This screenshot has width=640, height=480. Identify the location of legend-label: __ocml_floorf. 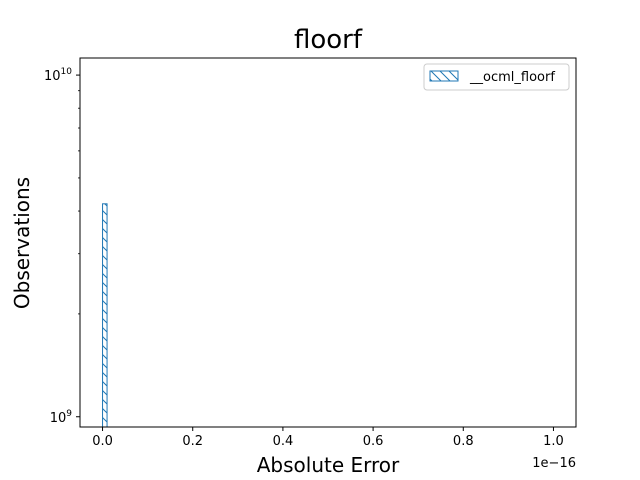
(512, 77).